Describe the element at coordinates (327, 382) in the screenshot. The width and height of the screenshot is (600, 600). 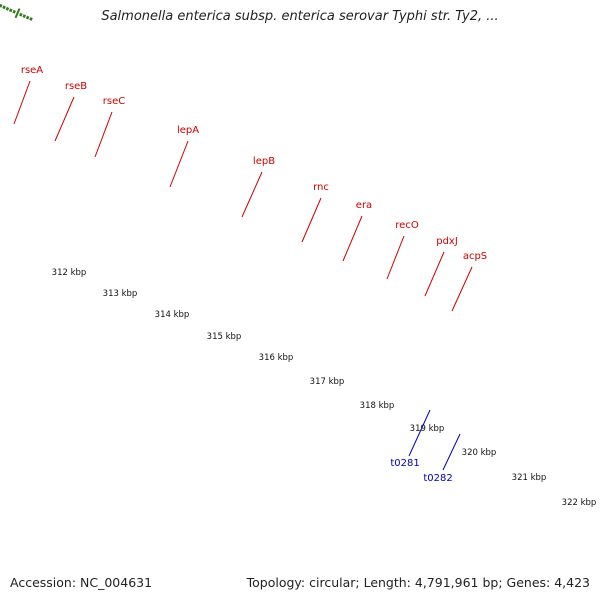
I see `scale-label: 317 kbp` at that location.